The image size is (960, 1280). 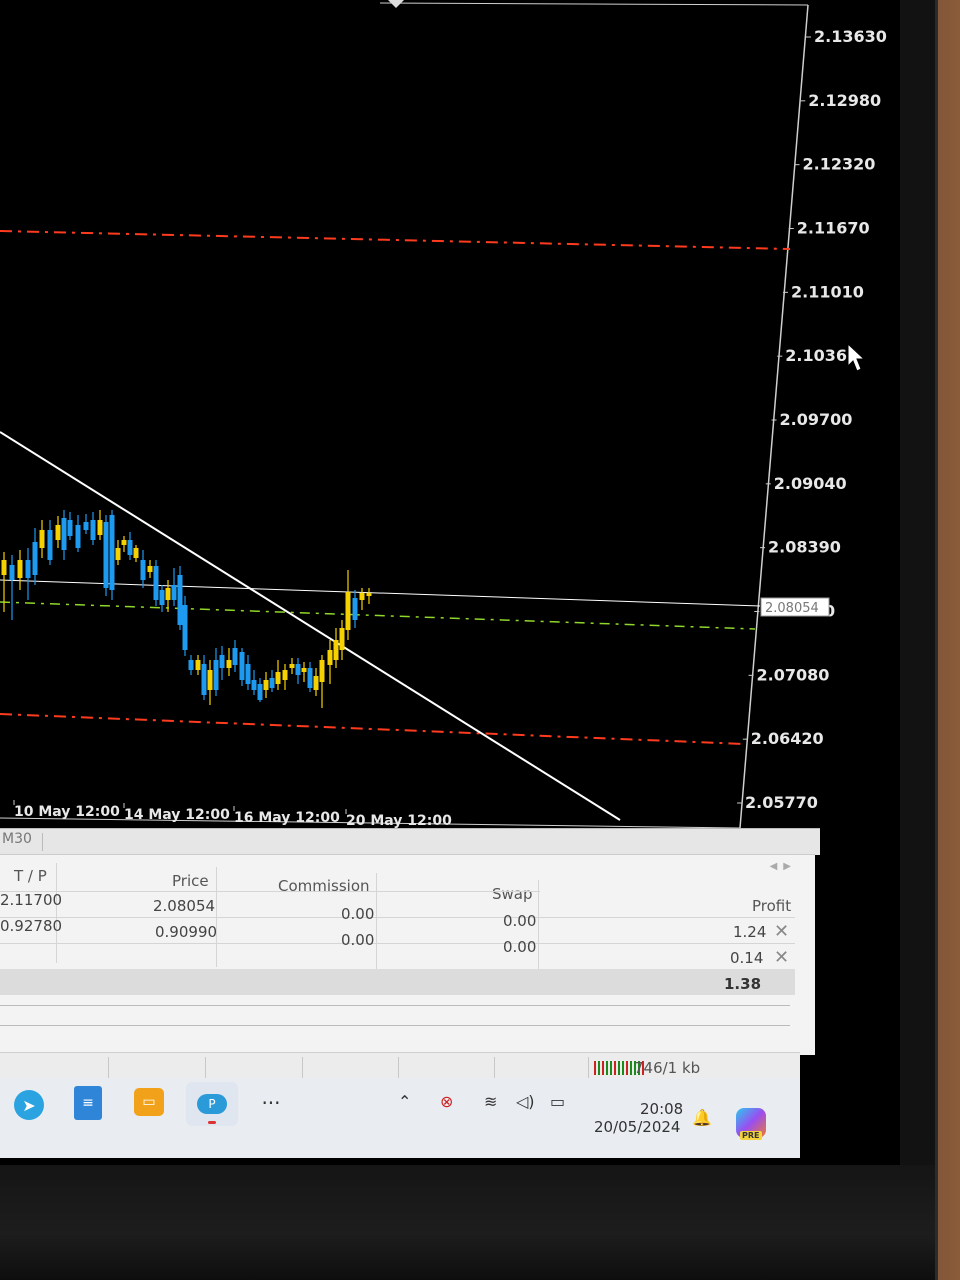 I want to click on header-commission: Commission, so click(x=324, y=886).